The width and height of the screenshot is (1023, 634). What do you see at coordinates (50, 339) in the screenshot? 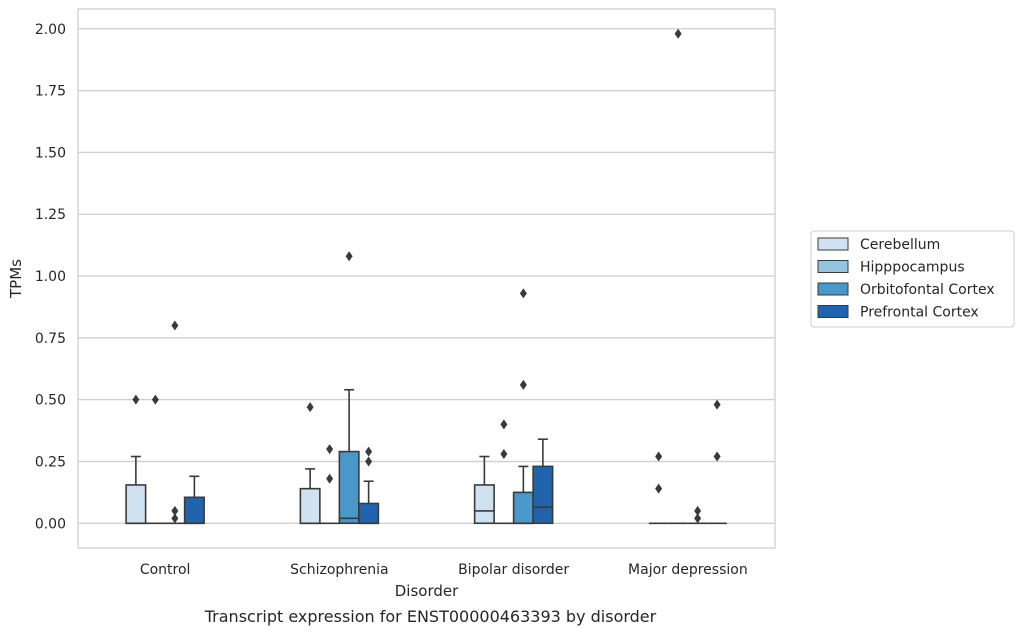
I see `y-tick-label-3: 0.75` at bounding box center [50, 339].